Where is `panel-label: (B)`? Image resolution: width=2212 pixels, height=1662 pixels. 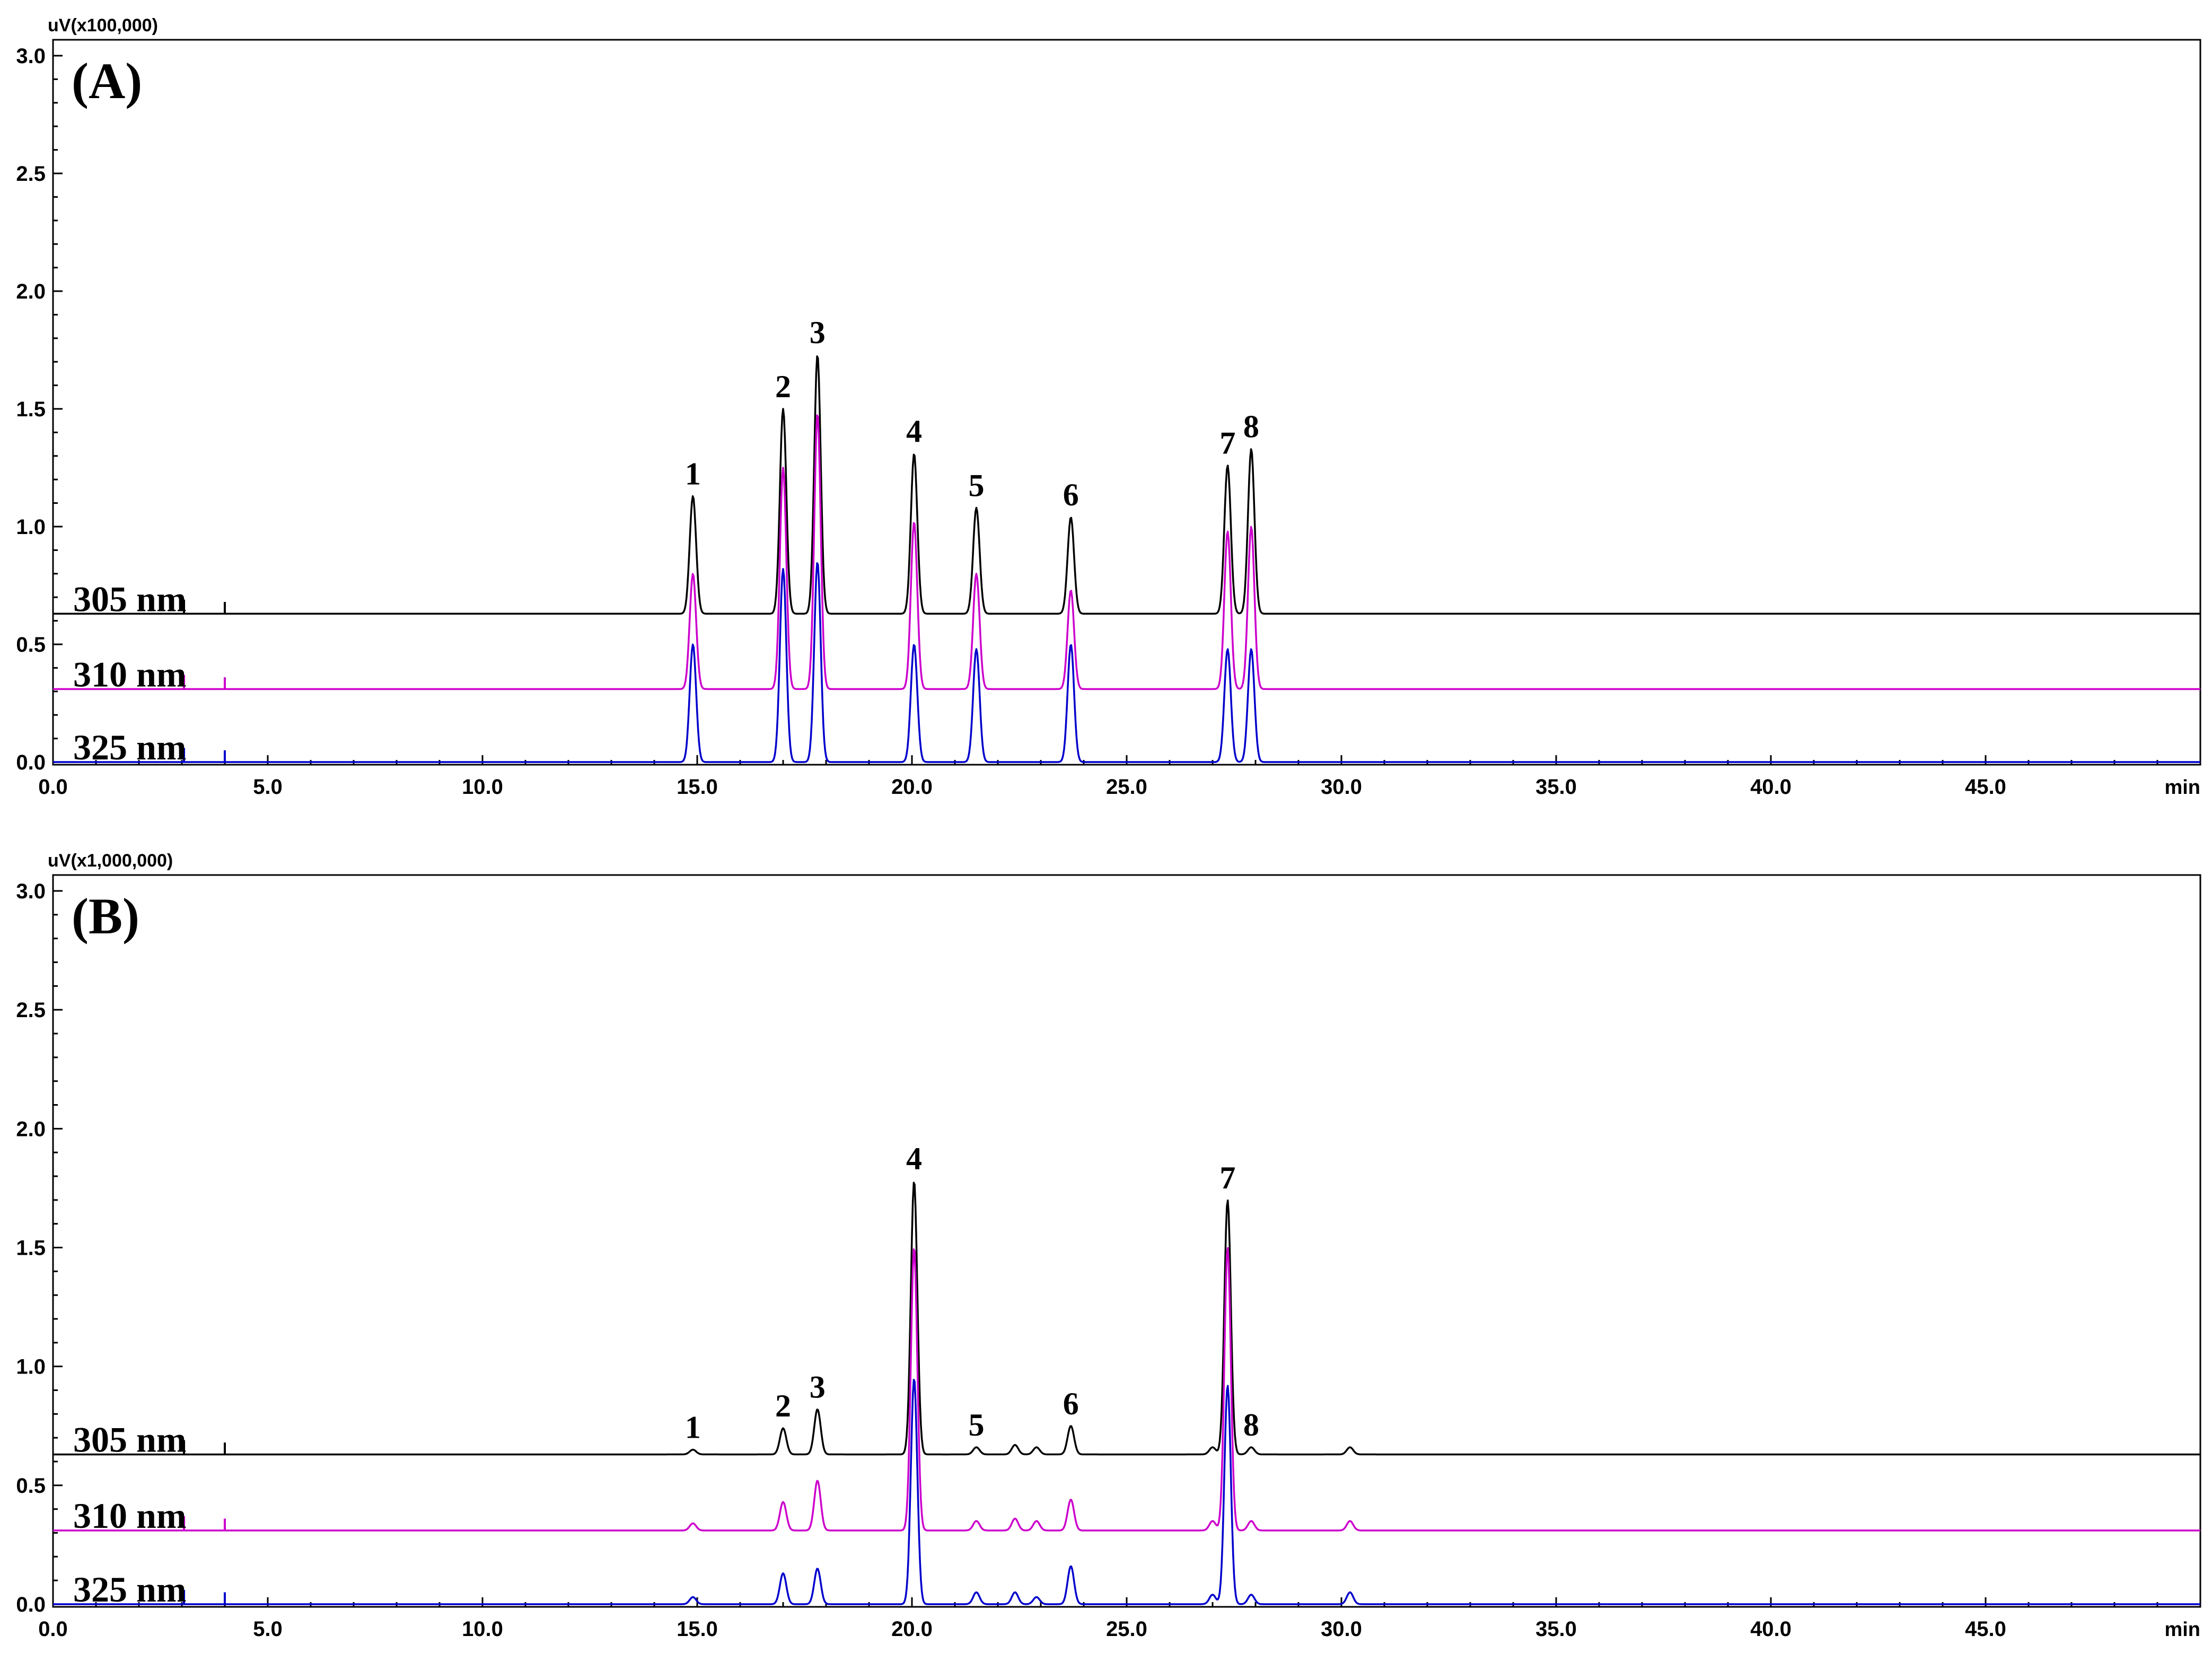 panel-label: (B) is located at coordinates (105, 916).